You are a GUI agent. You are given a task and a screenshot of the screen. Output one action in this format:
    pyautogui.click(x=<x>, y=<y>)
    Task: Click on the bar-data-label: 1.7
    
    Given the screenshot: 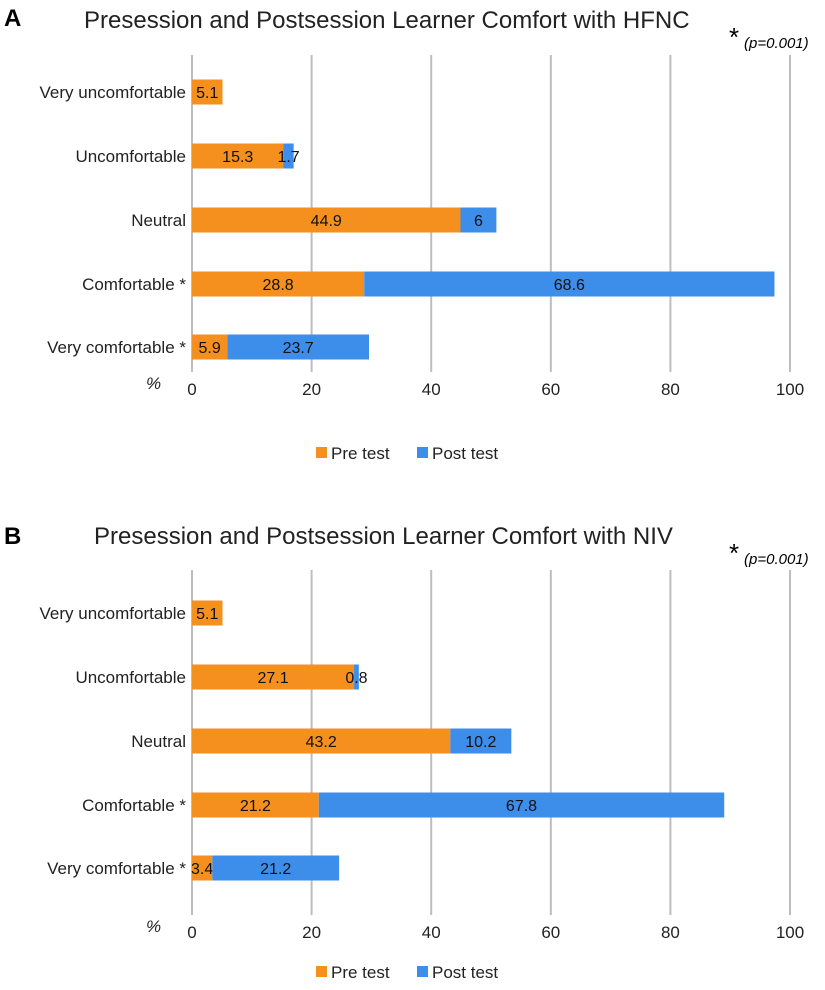 What is the action you would take?
    pyautogui.click(x=288, y=157)
    